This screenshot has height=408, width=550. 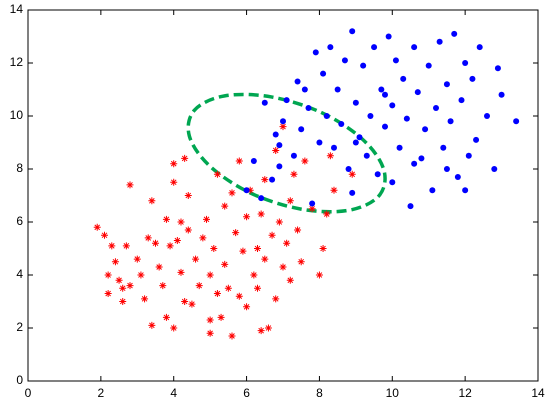 What do you see at coordinates (17, 115) in the screenshot?
I see `y-tick-label: 10` at bounding box center [17, 115].